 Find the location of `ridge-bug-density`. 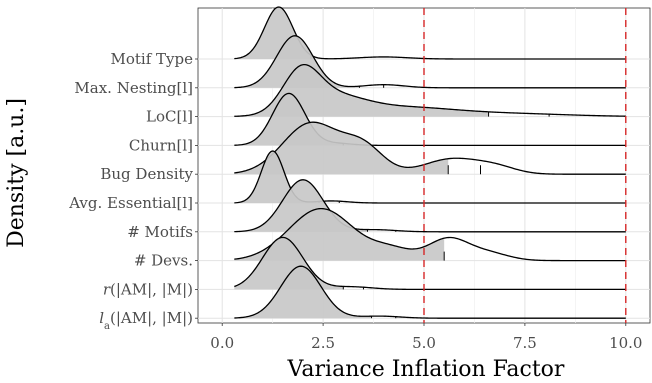

ridge-bug-density is located at coordinates (430, 148).